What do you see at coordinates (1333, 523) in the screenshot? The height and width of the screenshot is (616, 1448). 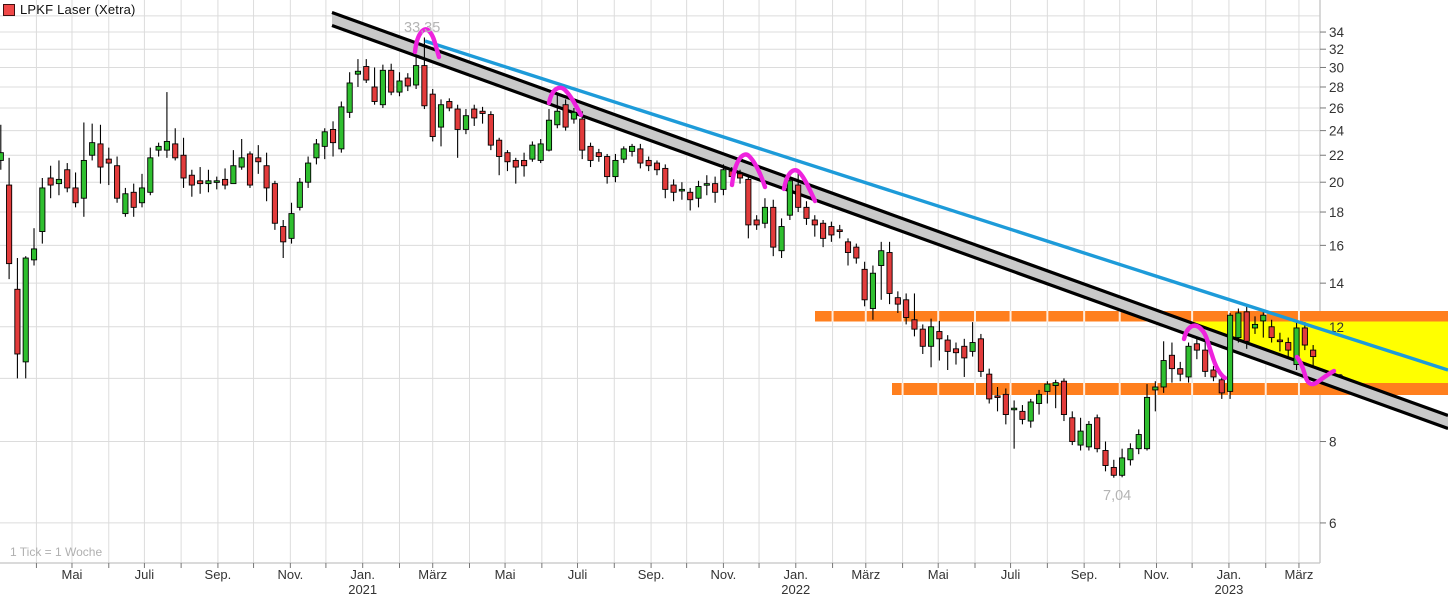 I see `svg-text: 6` at bounding box center [1333, 523].